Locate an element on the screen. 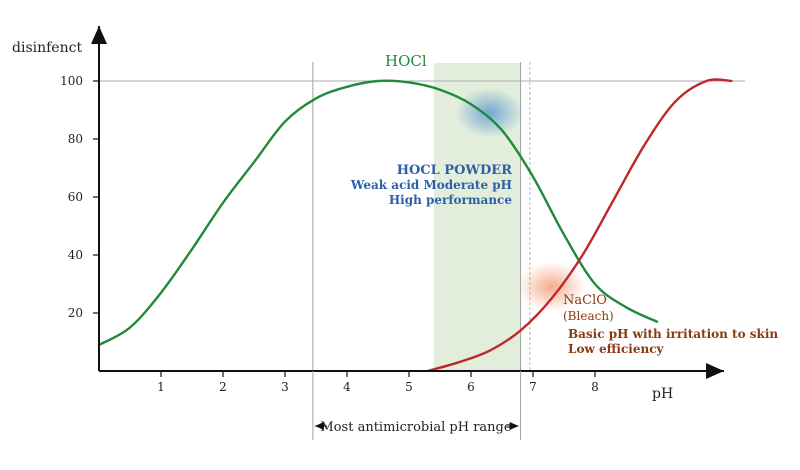 Image resolution: width=800 pixels, height=470 pixels. hocl-powder-line1: Weak acid Moderate pH is located at coordinates (431, 185).